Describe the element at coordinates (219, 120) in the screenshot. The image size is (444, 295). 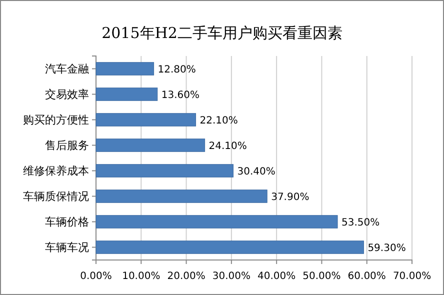
I see `data-label: 22.10%` at that location.